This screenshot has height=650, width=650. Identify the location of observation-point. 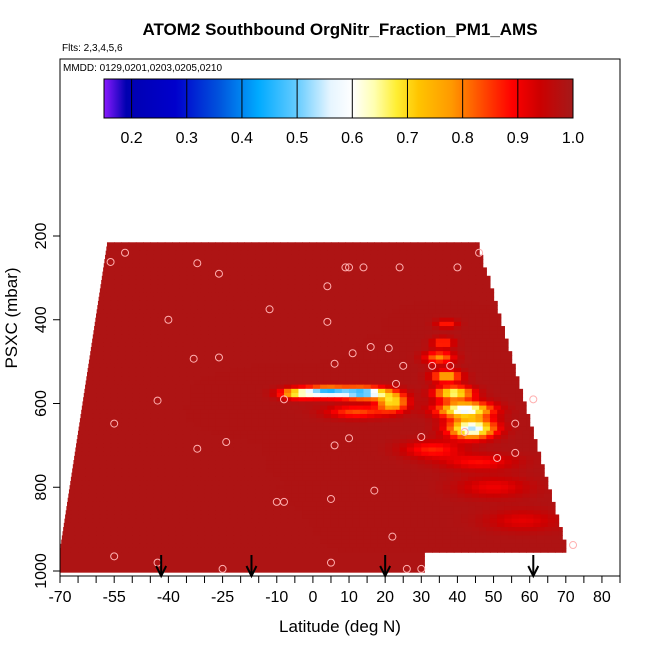
(284, 399).